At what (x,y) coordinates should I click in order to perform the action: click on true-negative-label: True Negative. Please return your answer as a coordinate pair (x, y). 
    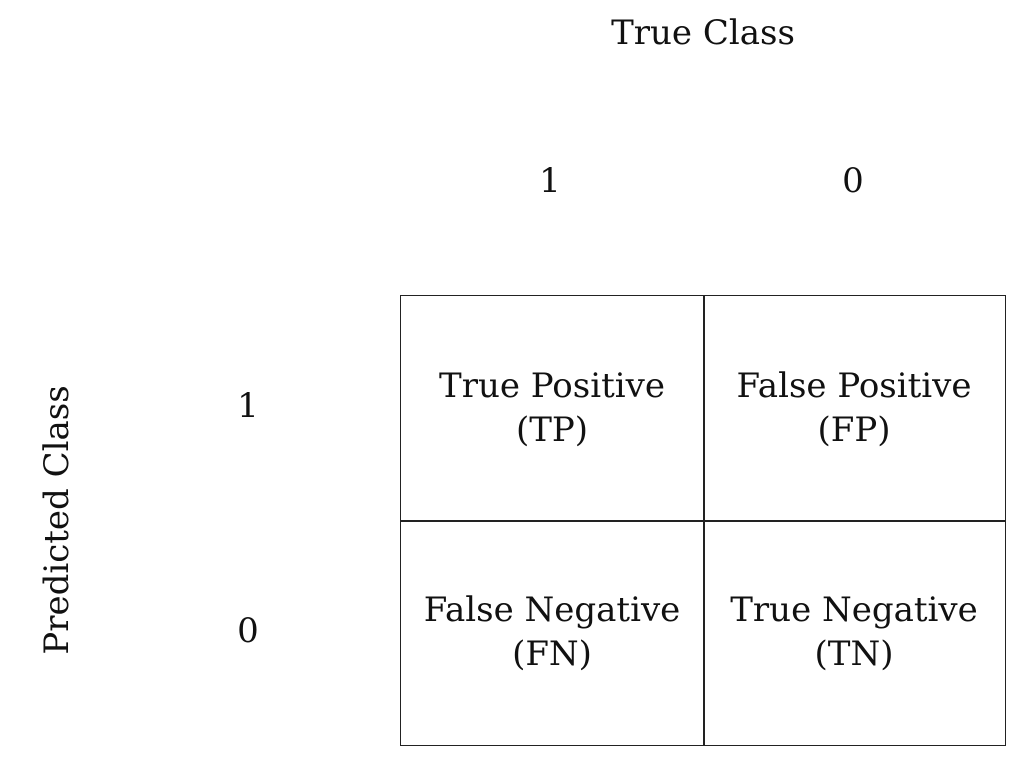
    Looking at the image, I should click on (854, 609).